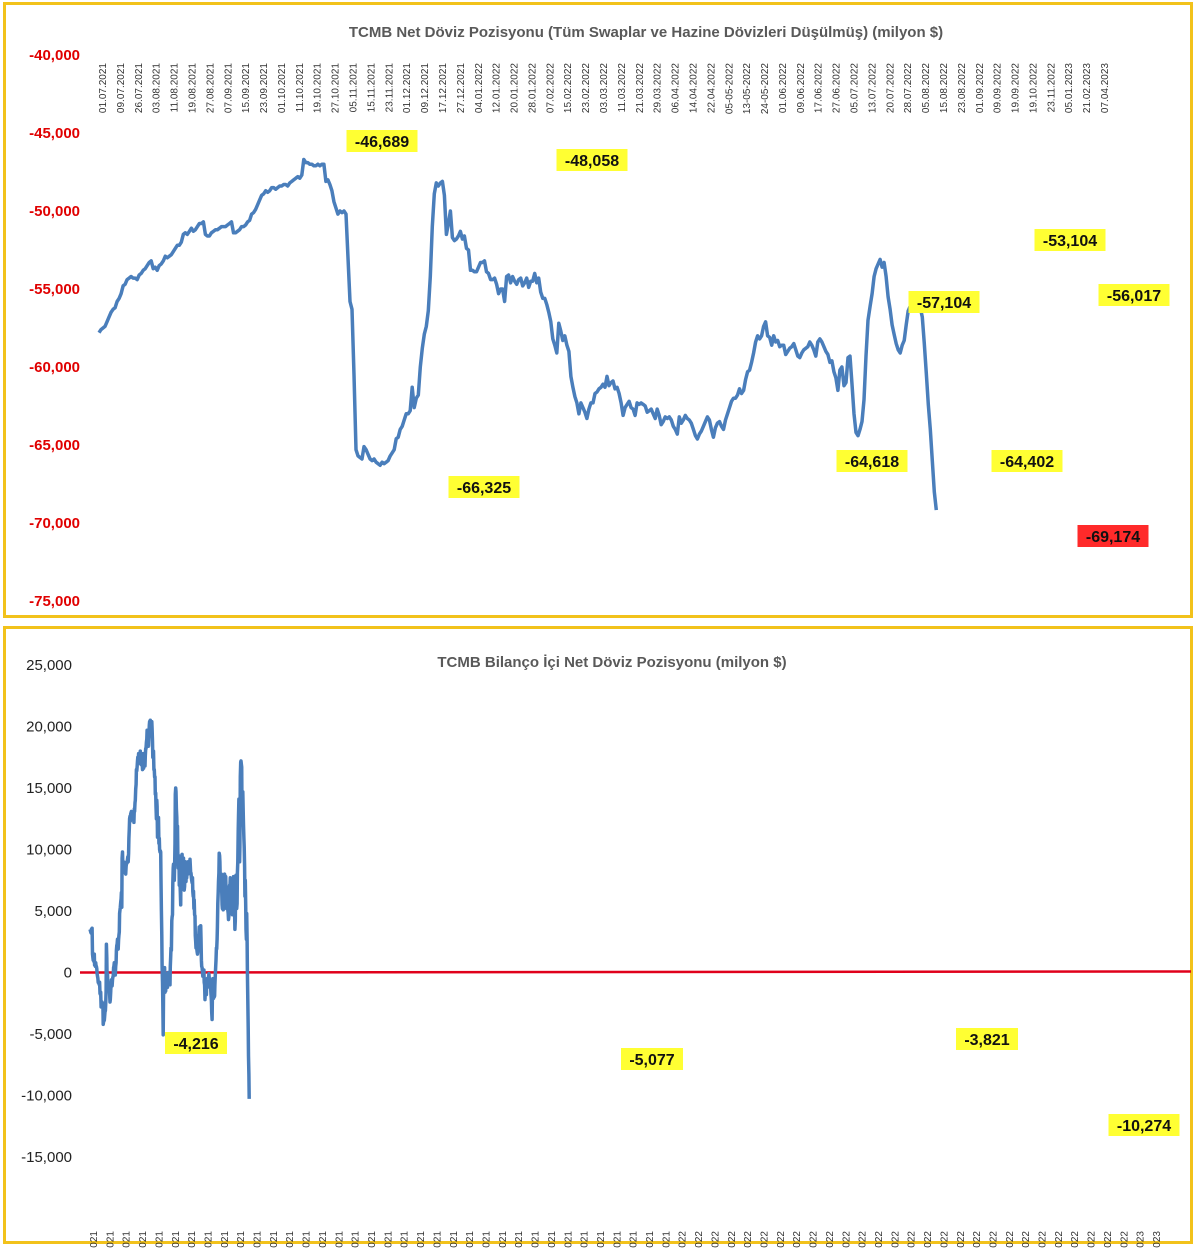 The height and width of the screenshot is (1248, 1200). Describe the element at coordinates (552, 1239) in the screenshot. I see `x-tick-label: 19.10.2021` at that location.